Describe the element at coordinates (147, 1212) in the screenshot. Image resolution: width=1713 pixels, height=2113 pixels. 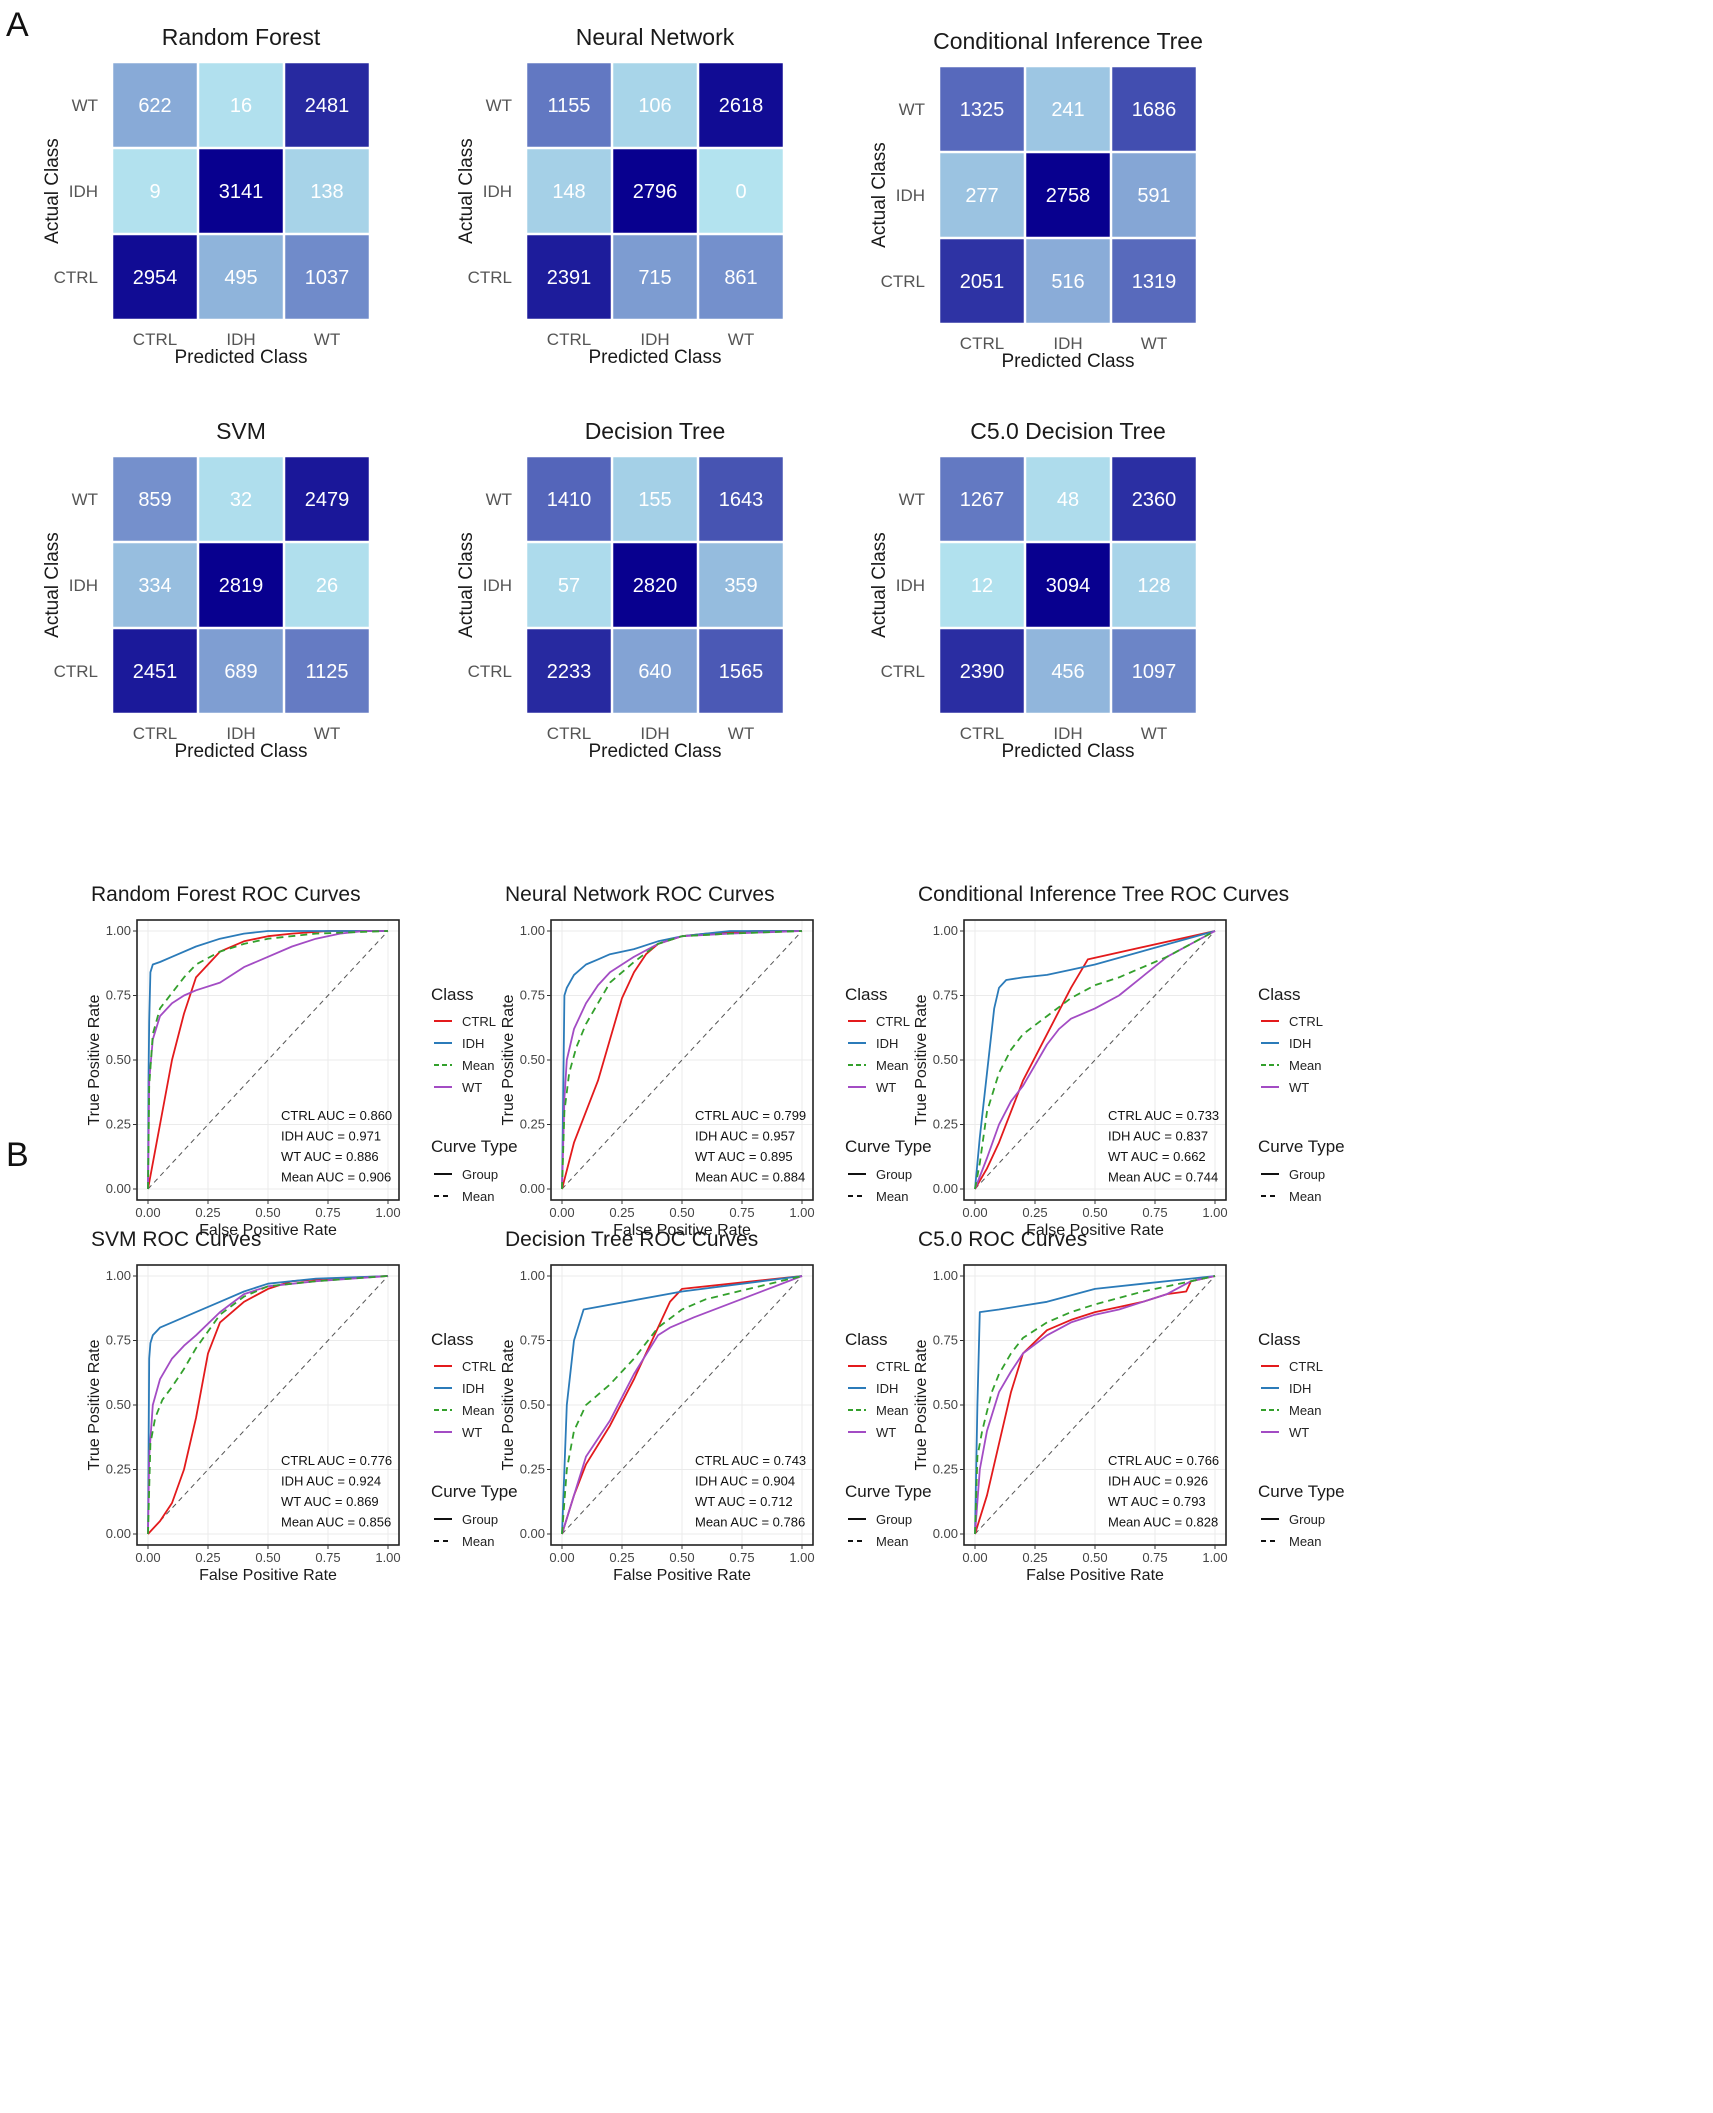
I see `roc-x-tick-label: 0.00` at that location.